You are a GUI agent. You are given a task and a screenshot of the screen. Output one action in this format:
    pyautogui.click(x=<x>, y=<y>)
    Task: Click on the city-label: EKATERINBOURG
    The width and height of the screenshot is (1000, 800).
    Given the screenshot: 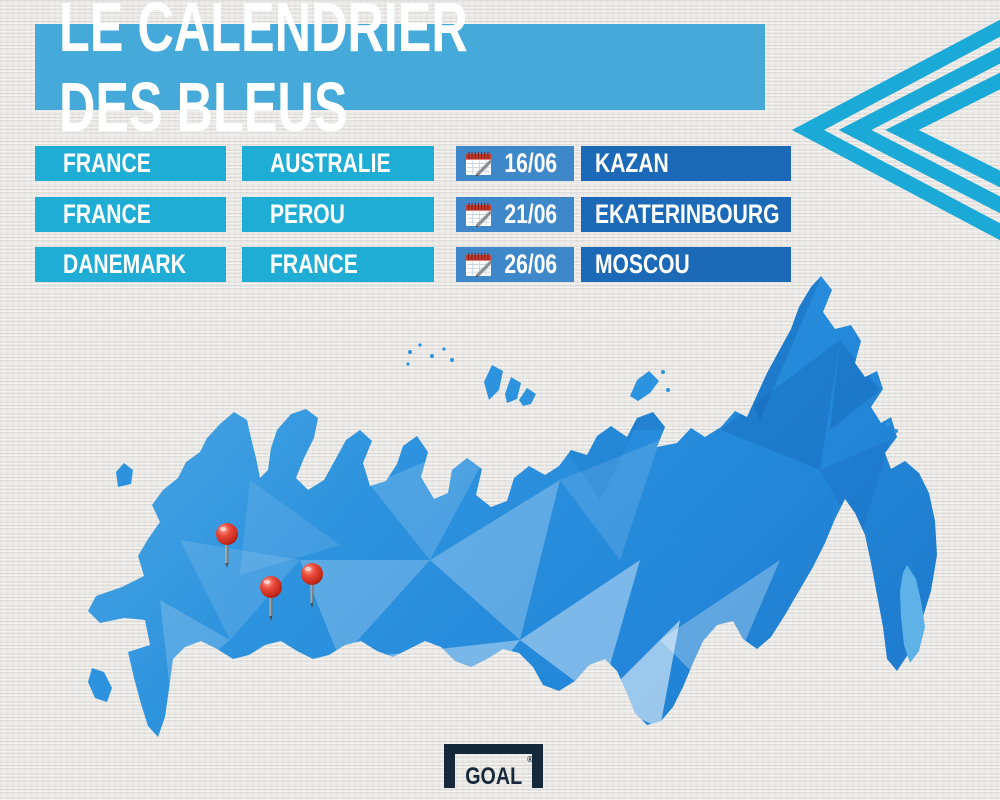 What is the action you would take?
    pyautogui.click(x=687, y=214)
    